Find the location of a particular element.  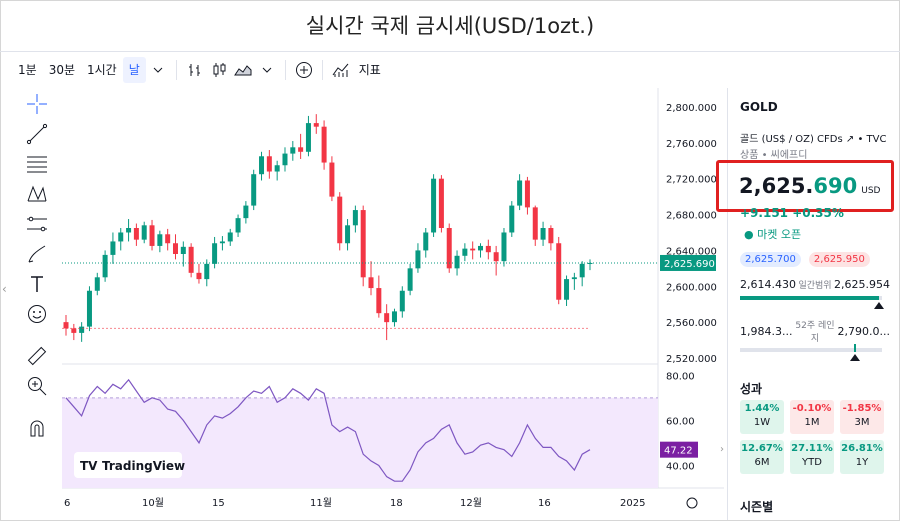

indicators-icon is located at coordinates (341, 70).